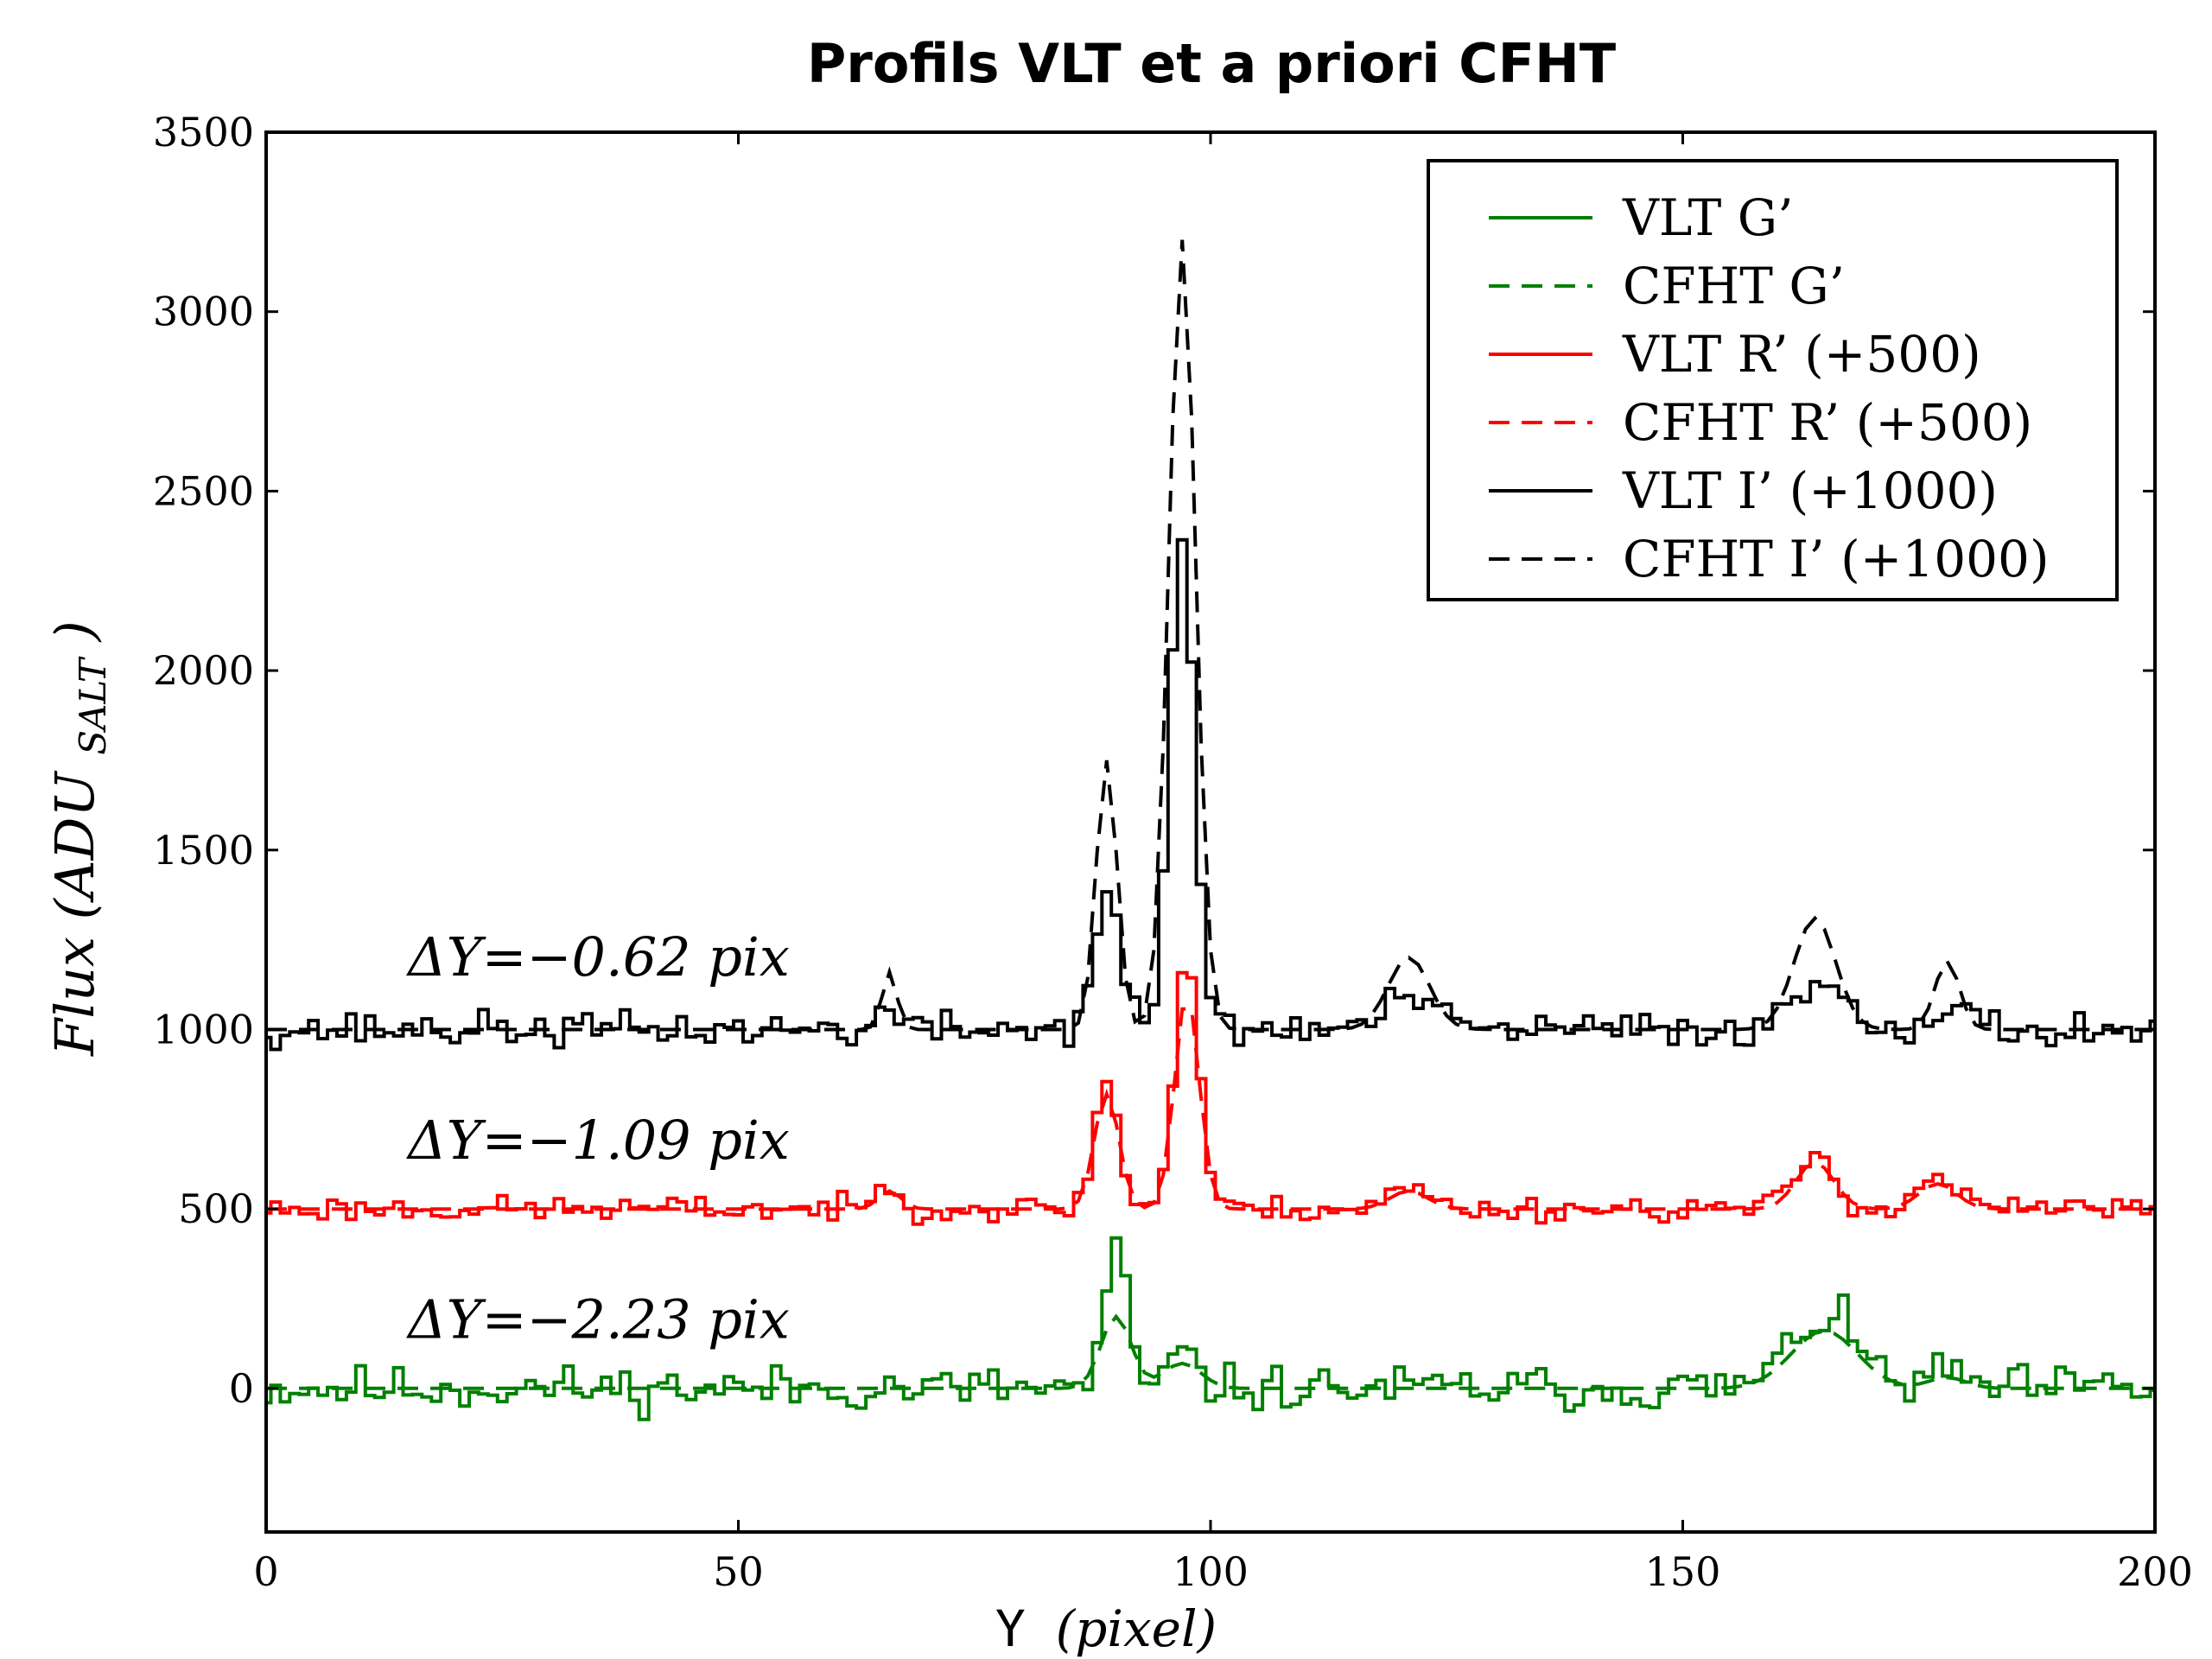 Image resolution: width=2212 pixels, height=1659 pixels. What do you see at coordinates (216, 1208) in the screenshot?
I see `y-tick-label: 500` at bounding box center [216, 1208].